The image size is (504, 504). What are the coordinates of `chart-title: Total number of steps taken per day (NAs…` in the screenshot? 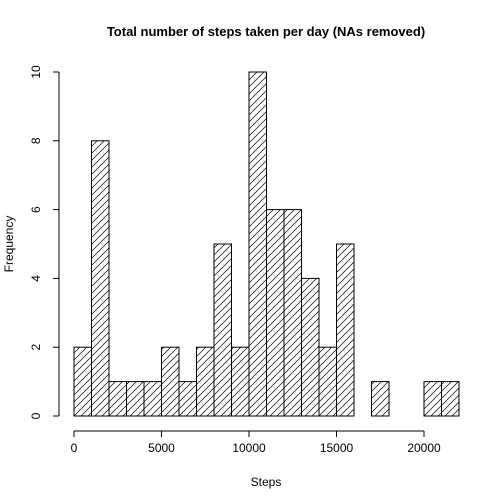 It's located at (266, 31).